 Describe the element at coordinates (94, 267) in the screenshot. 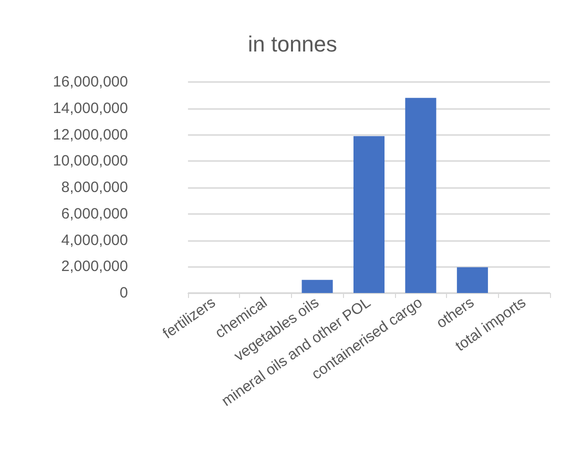

I see `y-tick-label: 2,000,000` at that location.